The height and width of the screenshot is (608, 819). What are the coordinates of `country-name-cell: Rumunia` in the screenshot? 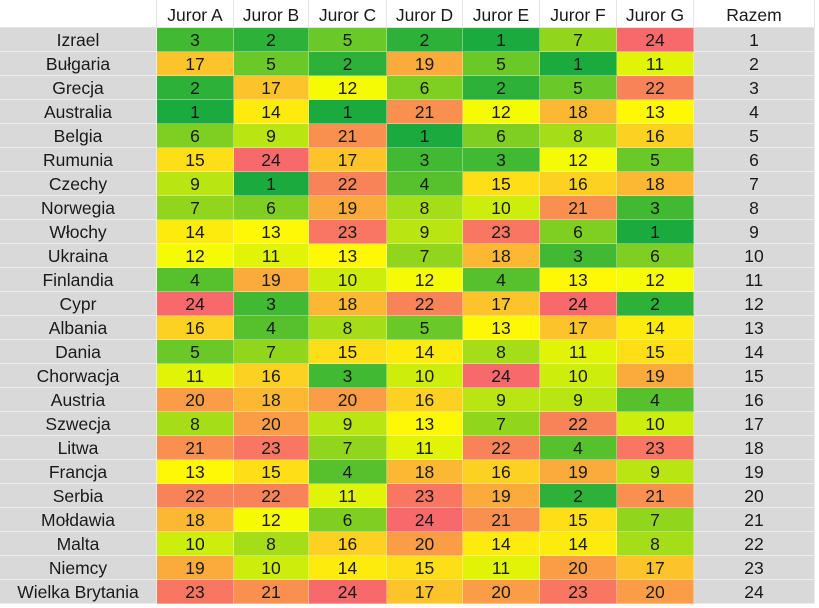 It's located at (78, 160).